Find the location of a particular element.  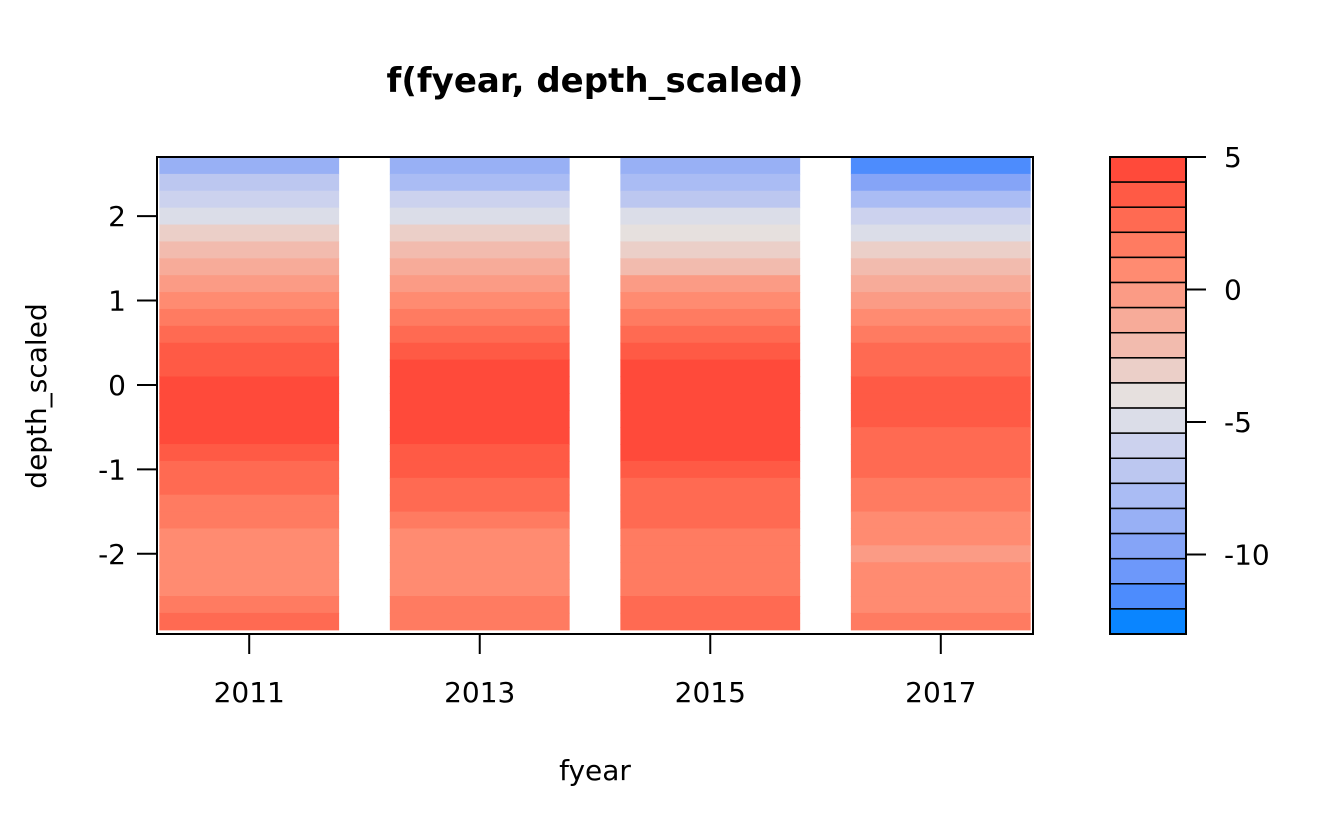

y-axis: -2 -1 0 1 2 is located at coordinates (127, 385).